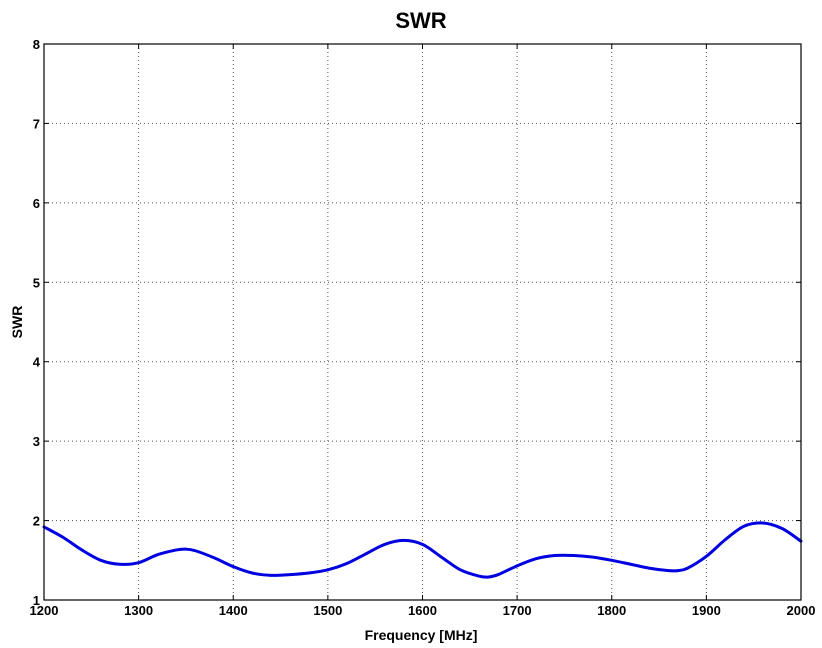 The width and height of the screenshot is (822, 648). Describe the element at coordinates (44, 610) in the screenshot. I see `x-tick-label: 1200` at that location.